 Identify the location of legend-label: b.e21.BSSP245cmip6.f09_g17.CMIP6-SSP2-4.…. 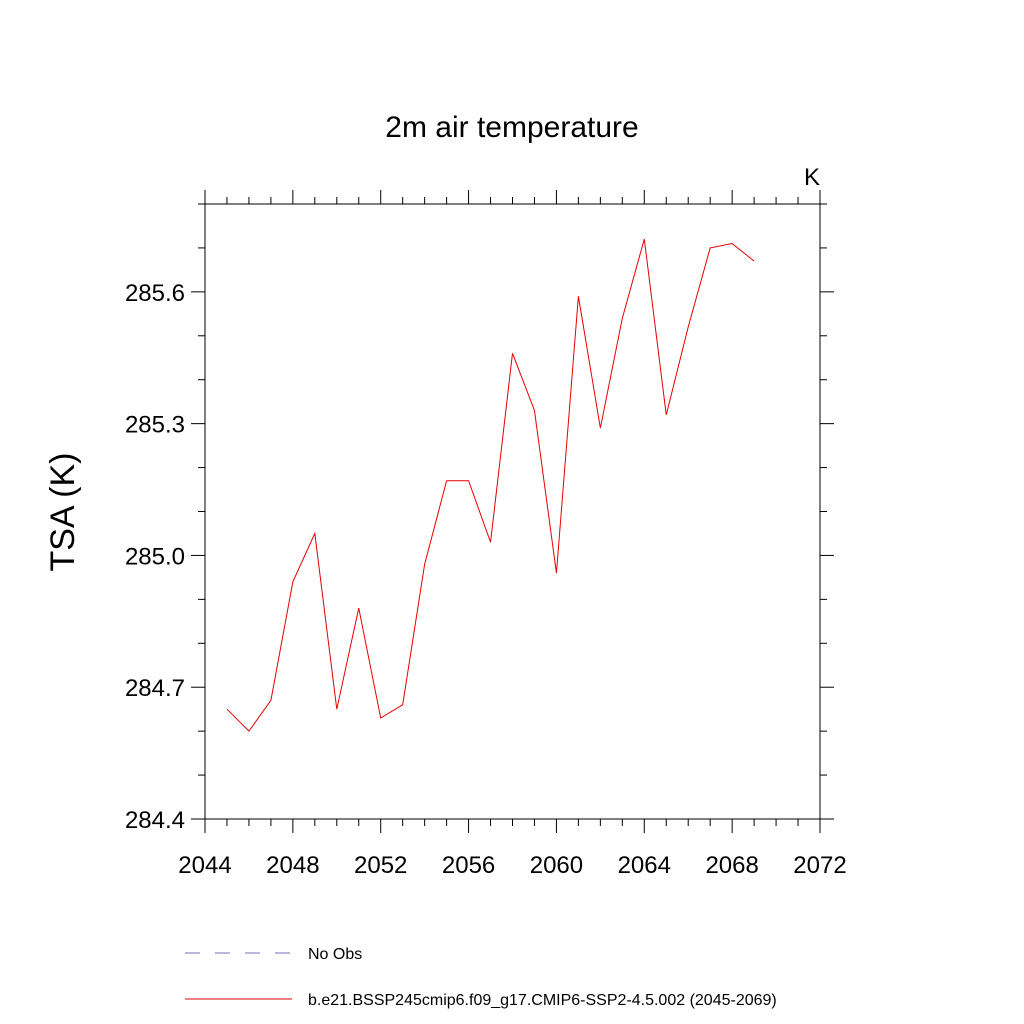
(542, 1000).